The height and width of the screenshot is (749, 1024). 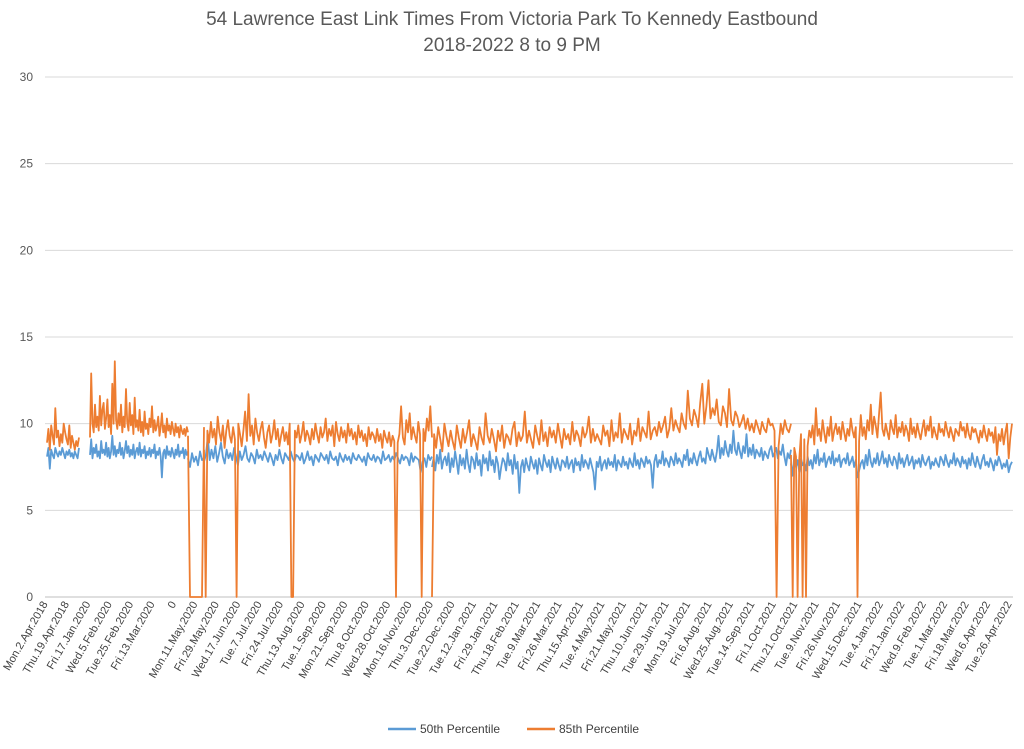 What do you see at coordinates (513, 729) in the screenshot?
I see `legend: 50th Percentile 85th Percentile` at bounding box center [513, 729].